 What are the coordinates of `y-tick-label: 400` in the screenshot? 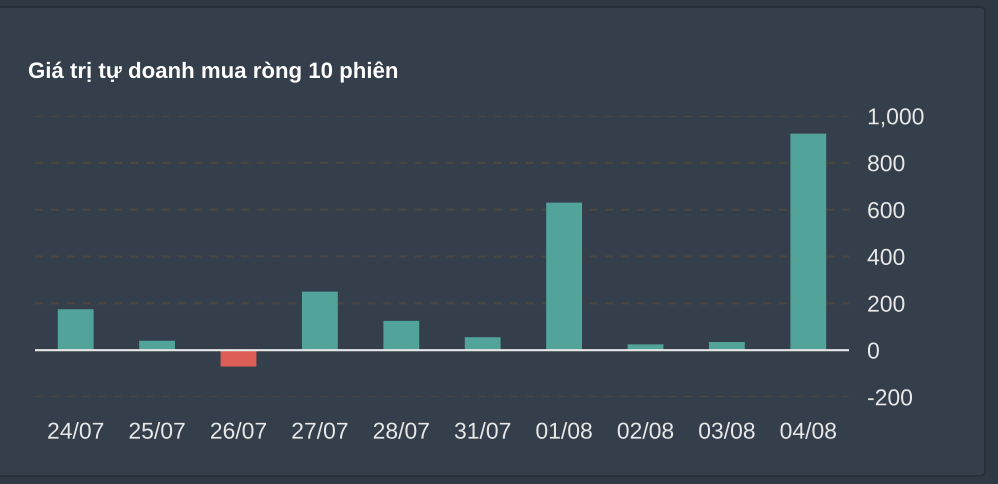 It's located at (886, 257).